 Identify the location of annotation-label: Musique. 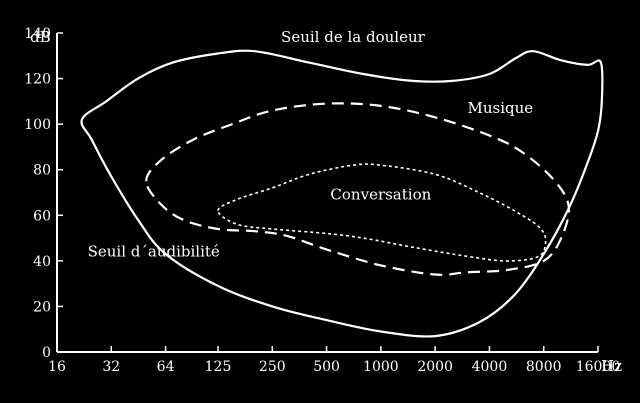
(501, 108).